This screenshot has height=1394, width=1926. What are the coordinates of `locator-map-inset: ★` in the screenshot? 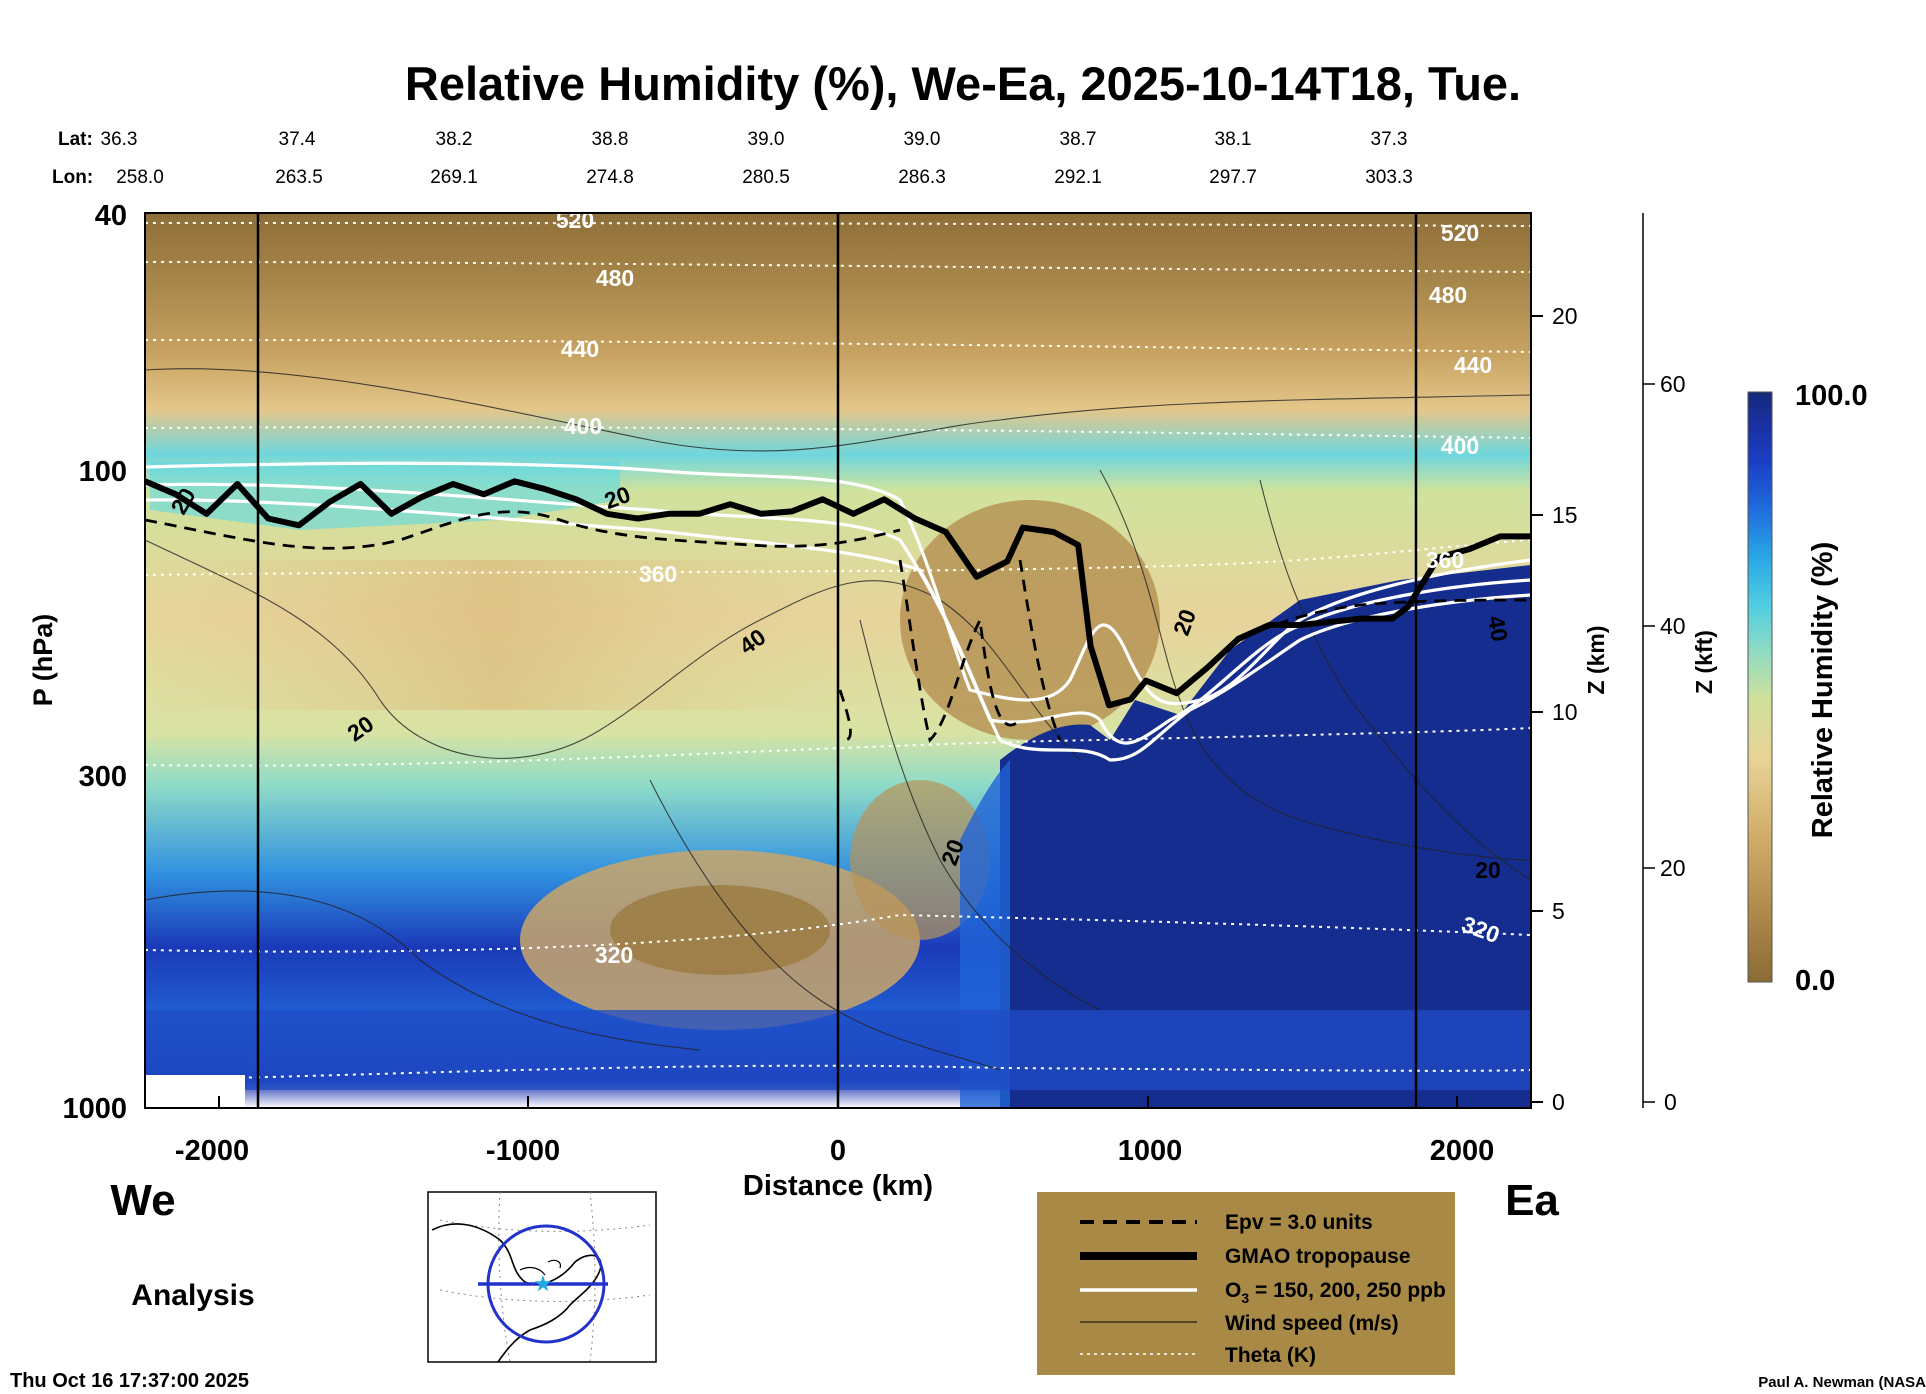 It's located at (542, 1277).